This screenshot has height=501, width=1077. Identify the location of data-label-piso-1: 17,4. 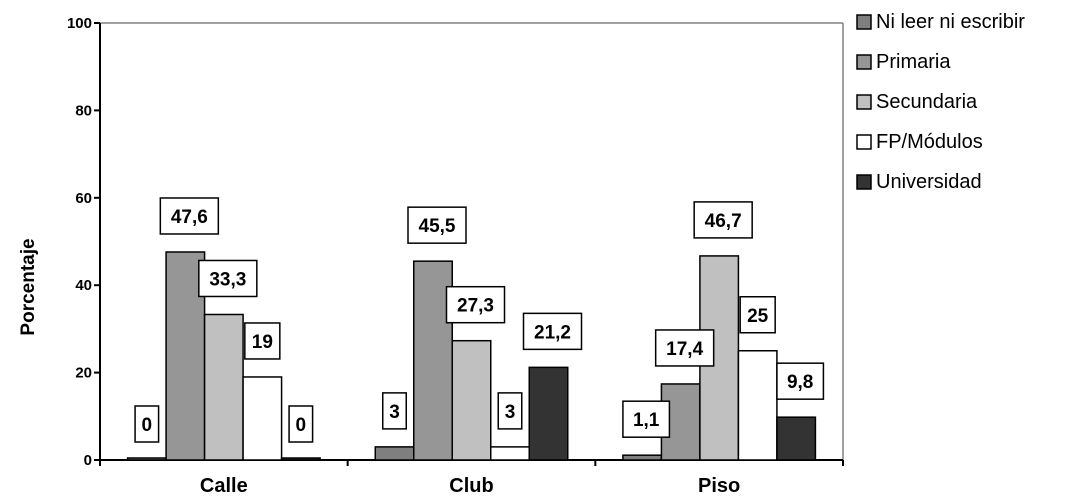
(684, 348).